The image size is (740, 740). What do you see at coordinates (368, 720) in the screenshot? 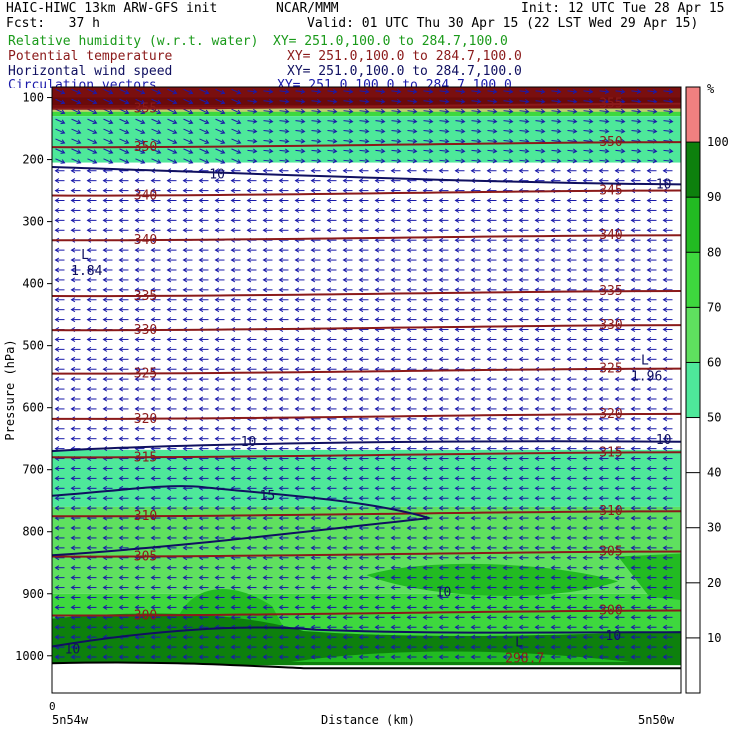
I see `x-axis-title: Distance (km)` at bounding box center [368, 720].